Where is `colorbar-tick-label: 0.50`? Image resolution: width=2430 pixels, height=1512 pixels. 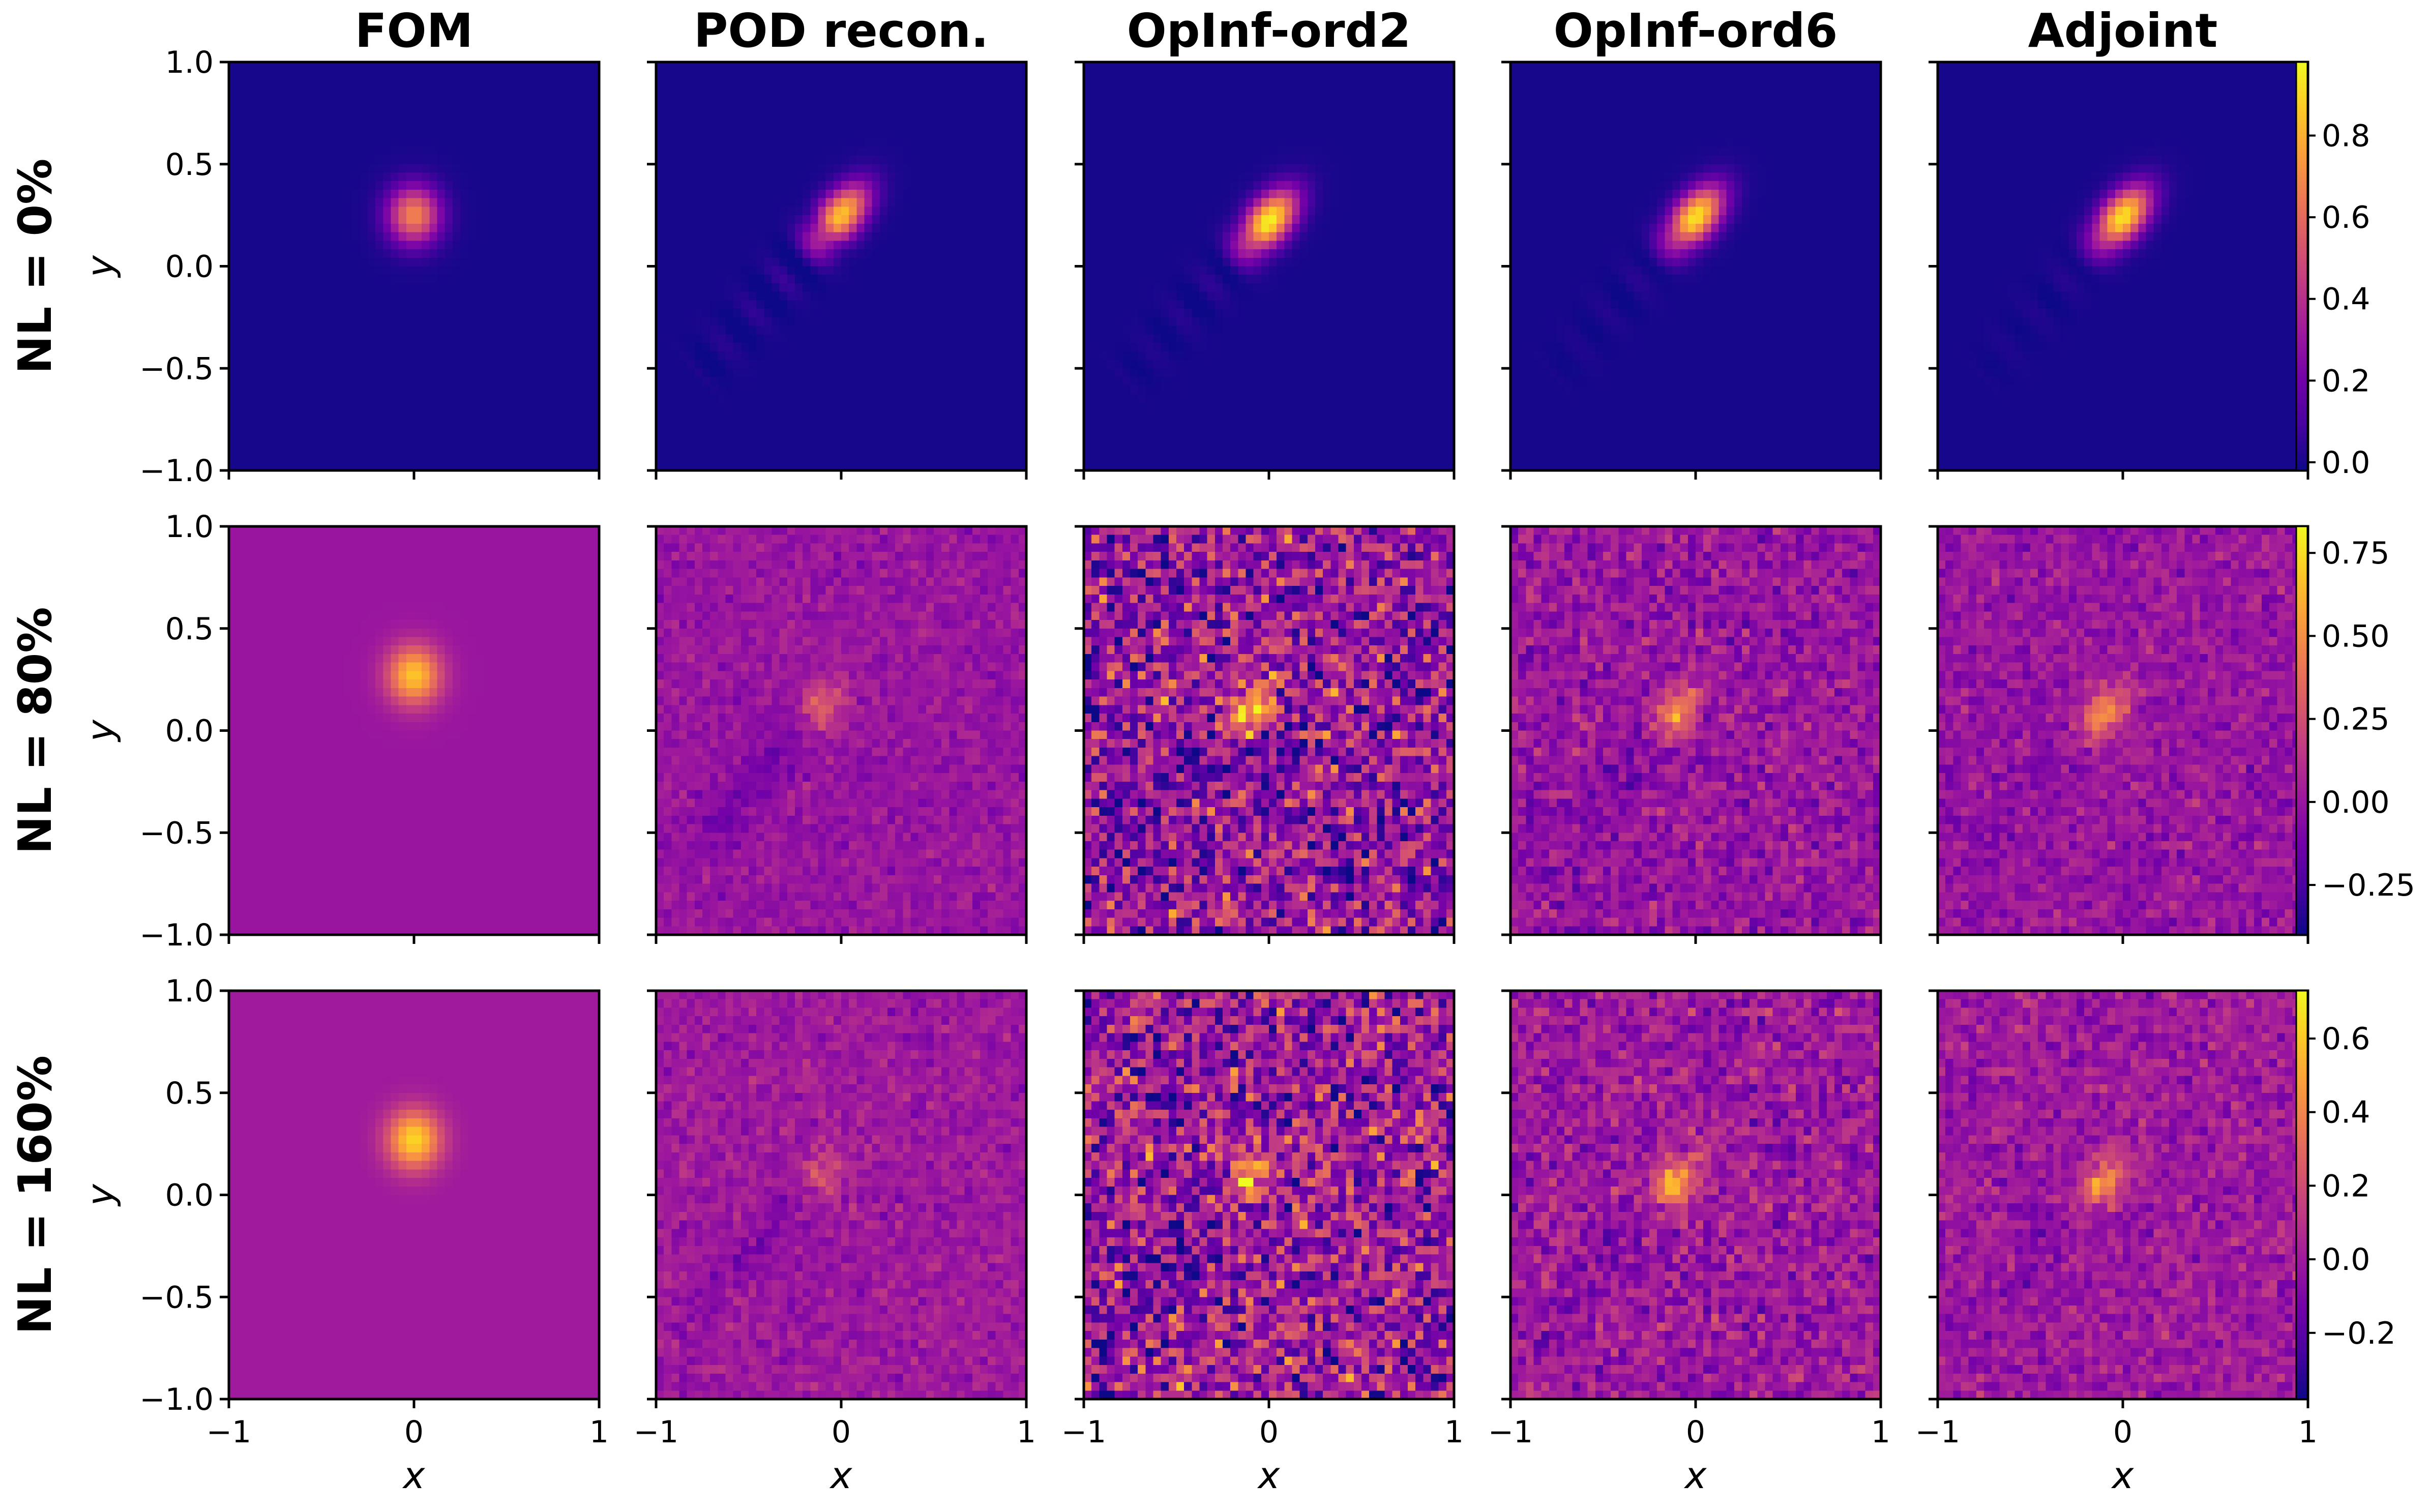
colorbar-tick-label: 0.50 is located at coordinates (2356, 636).